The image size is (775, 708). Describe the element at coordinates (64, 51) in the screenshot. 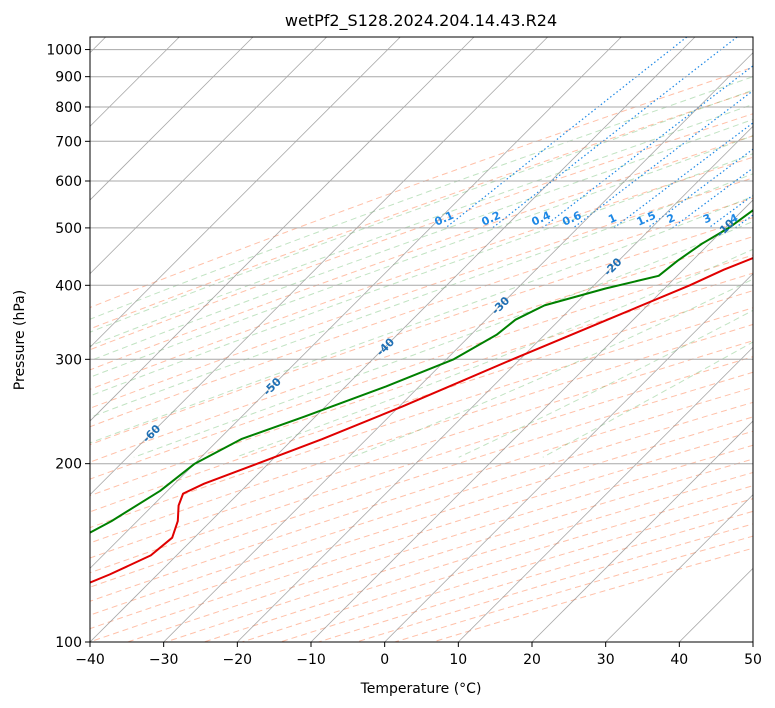

I see `y-tick-label: 1000` at that location.